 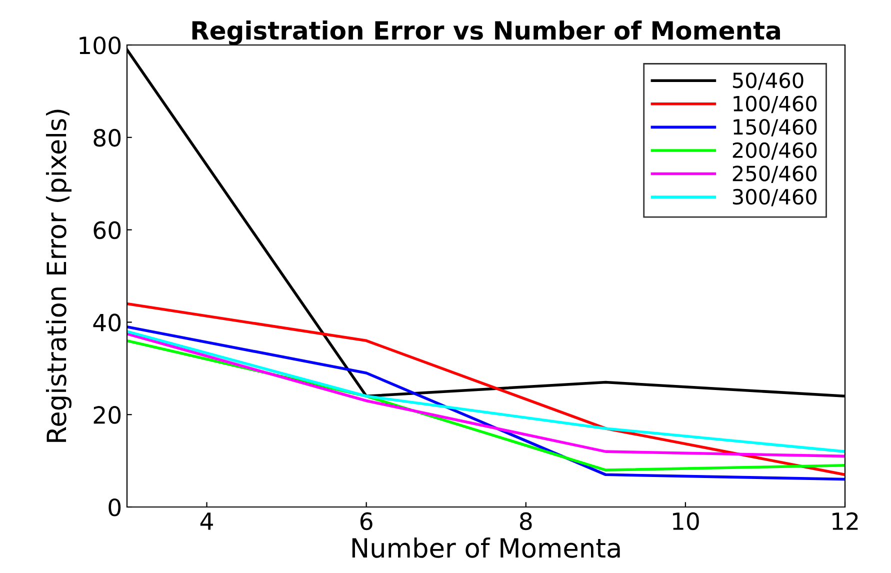 What do you see at coordinates (486, 32) in the screenshot?
I see `chart-title: Registration Error vs Number of Momenta` at bounding box center [486, 32].